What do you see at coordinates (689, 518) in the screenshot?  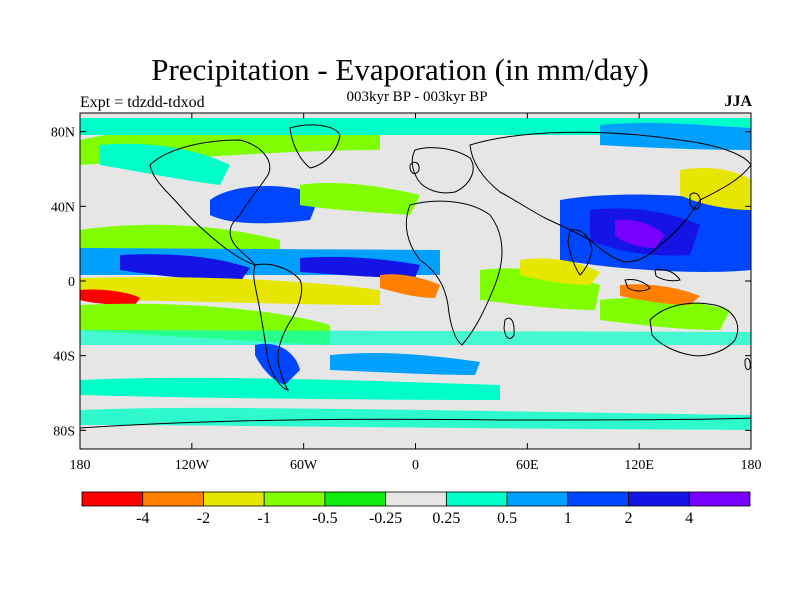 I see `colorbar-label: 4` at bounding box center [689, 518].